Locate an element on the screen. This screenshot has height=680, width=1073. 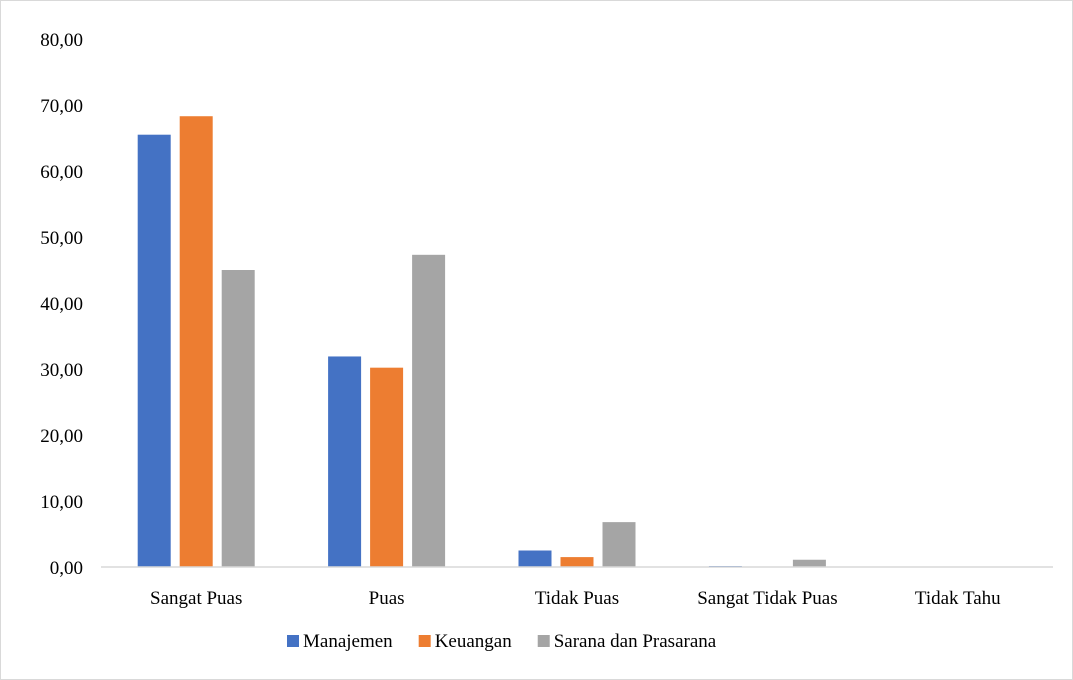
bar-sarana-dan-prasarana-sangat-tidak-puas is located at coordinates (809, 563).